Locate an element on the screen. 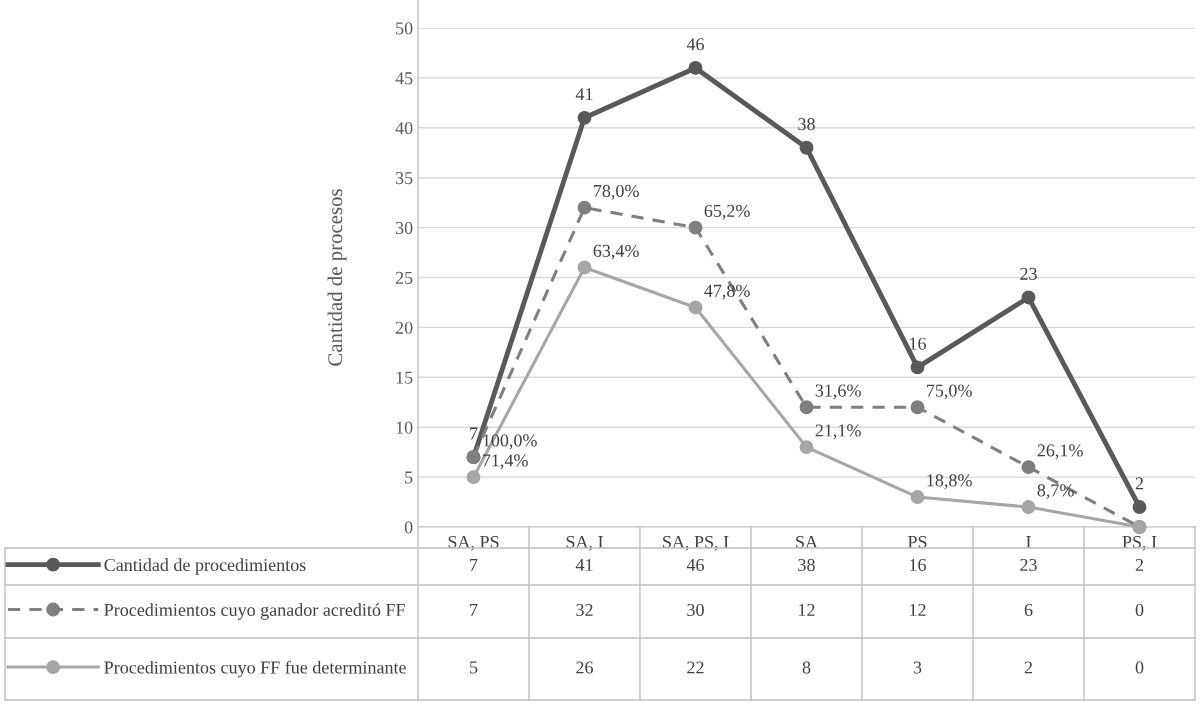  text: 38 is located at coordinates (806, 124).